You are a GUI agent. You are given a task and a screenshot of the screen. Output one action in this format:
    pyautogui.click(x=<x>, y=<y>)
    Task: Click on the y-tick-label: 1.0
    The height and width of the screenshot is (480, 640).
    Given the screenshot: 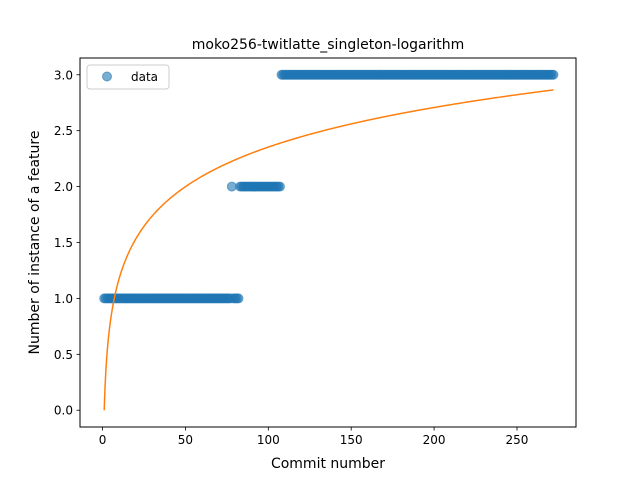 What is the action you would take?
    pyautogui.click(x=63, y=299)
    